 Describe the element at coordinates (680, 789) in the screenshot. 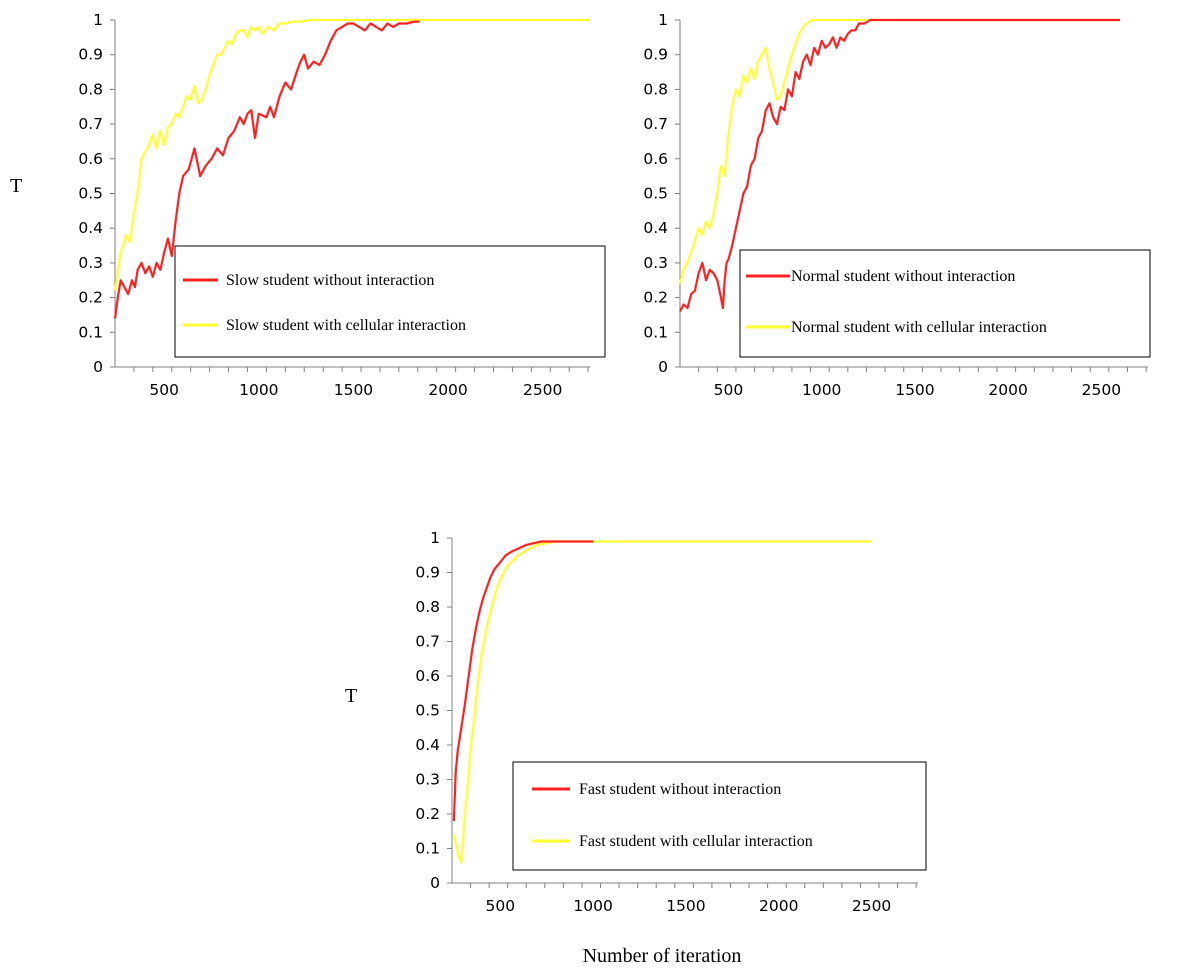

I see `legend-label-series-1: Fast student without interaction` at that location.